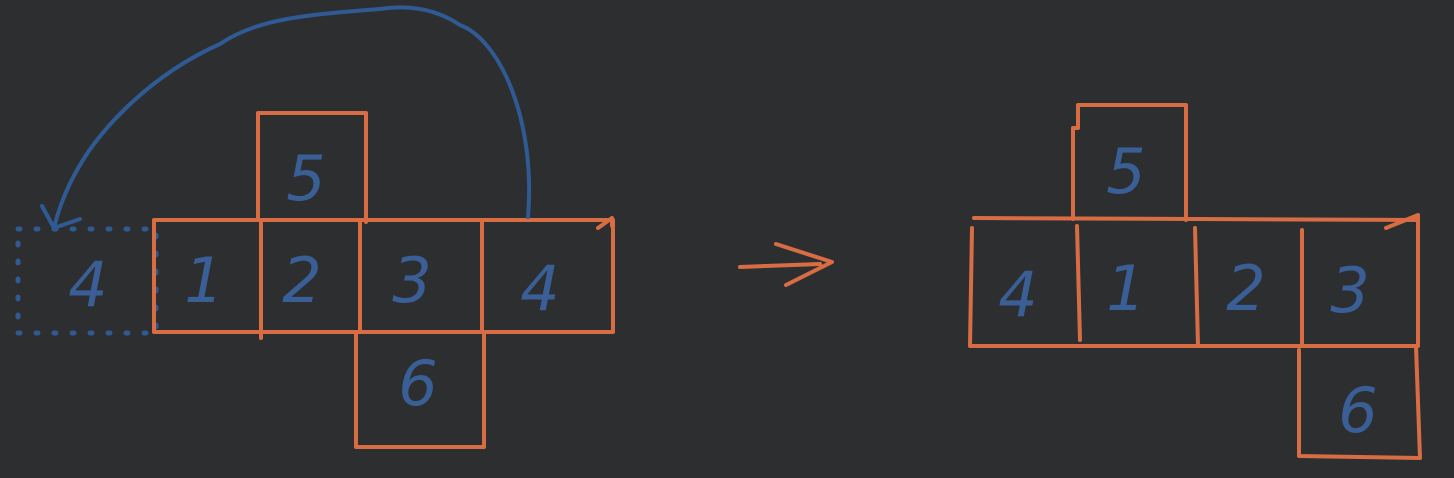 Image resolution: width=1454 pixels, height=478 pixels. I want to click on left-top-face-outline, so click(312, 167).